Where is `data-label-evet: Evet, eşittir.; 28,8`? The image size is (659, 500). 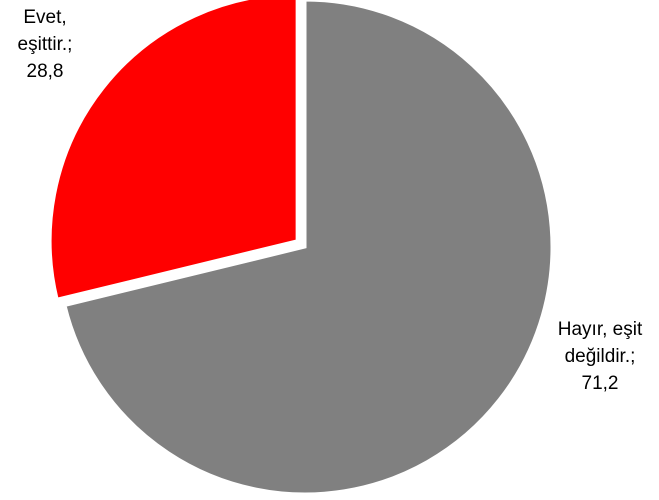
data-label-evet: Evet, eşittir.; 28,8 is located at coordinates (45, 44).